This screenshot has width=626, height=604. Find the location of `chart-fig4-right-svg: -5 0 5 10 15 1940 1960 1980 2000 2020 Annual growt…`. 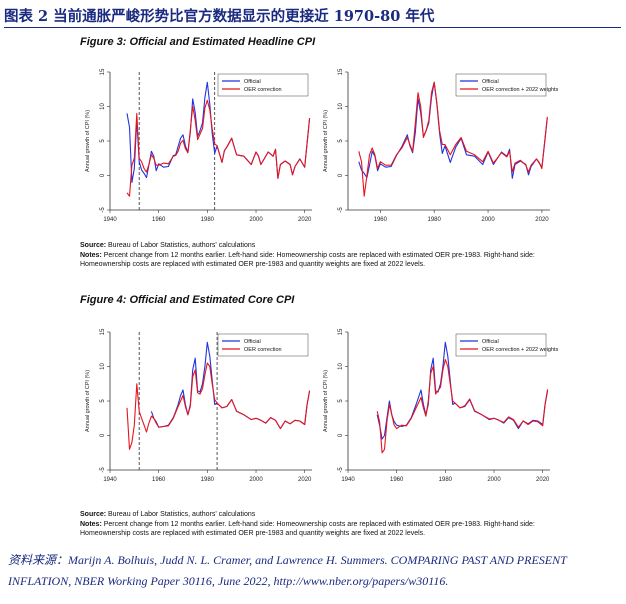

chart-fig4-right-svg: -5 0 5 10 15 1940 1960 1980 2000 2020 Annual growt… is located at coordinates (441, 405).